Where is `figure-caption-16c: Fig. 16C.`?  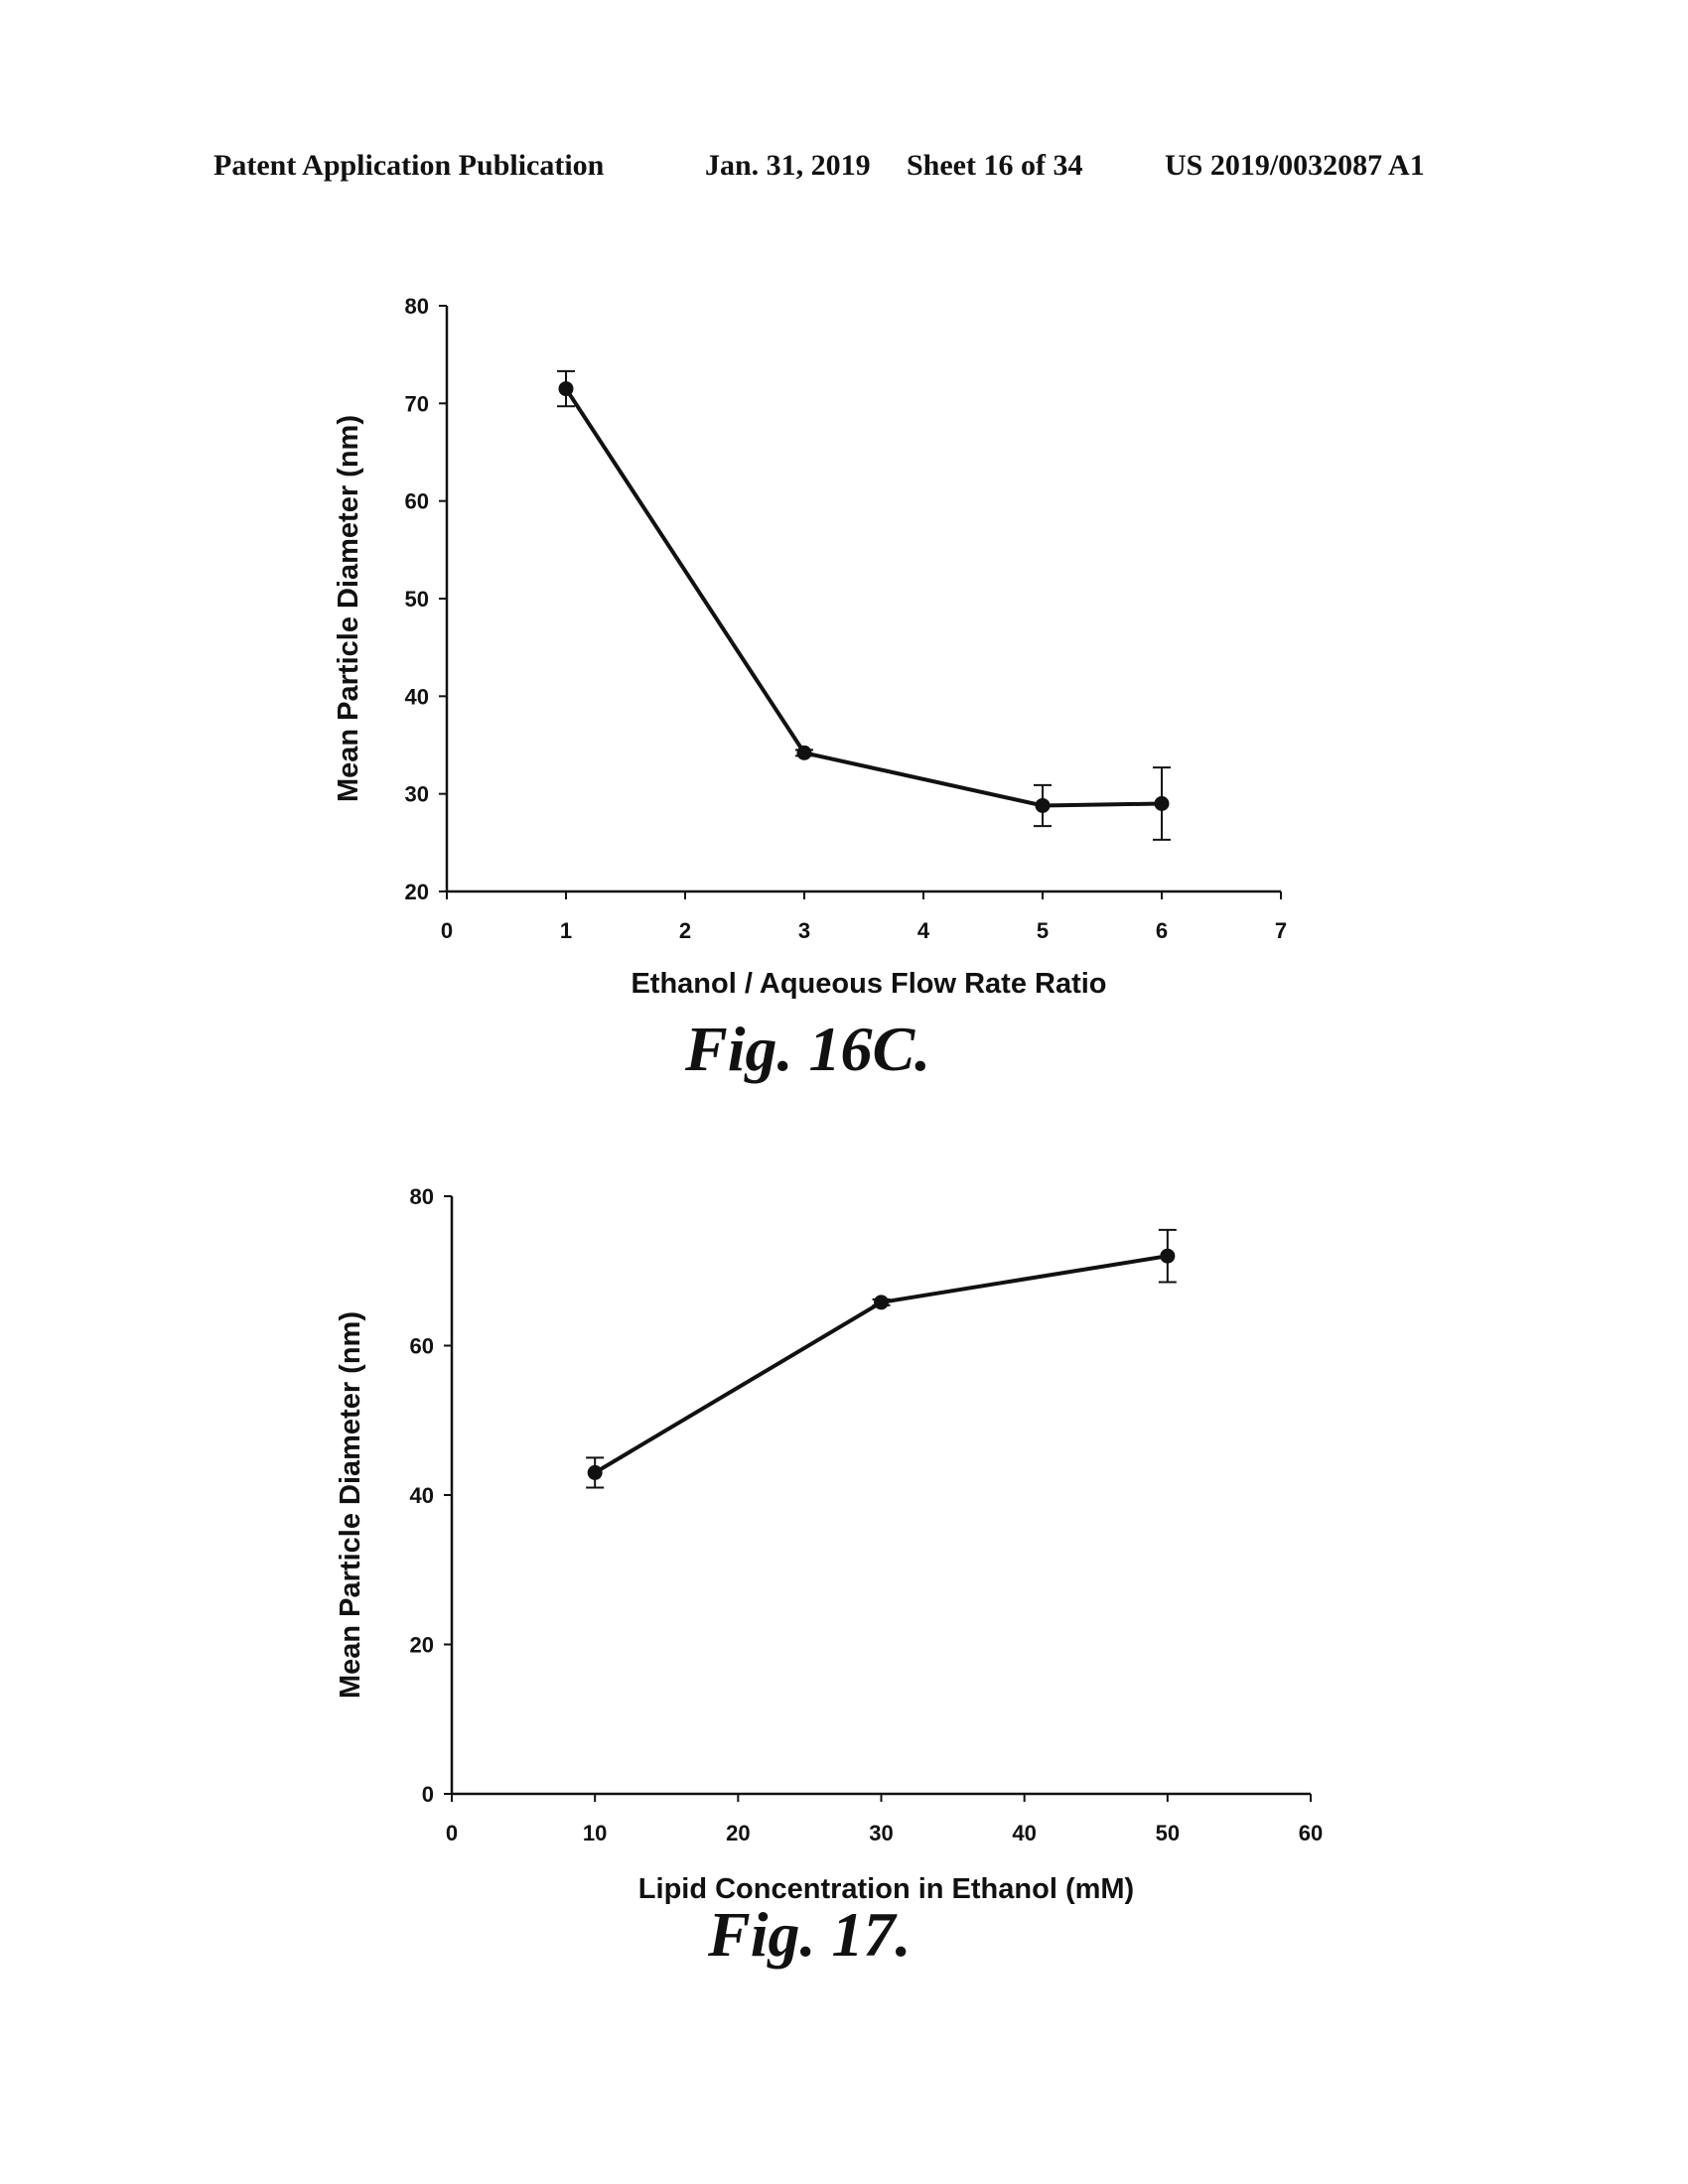 figure-caption-16c: Fig. 16C. is located at coordinates (807, 1049).